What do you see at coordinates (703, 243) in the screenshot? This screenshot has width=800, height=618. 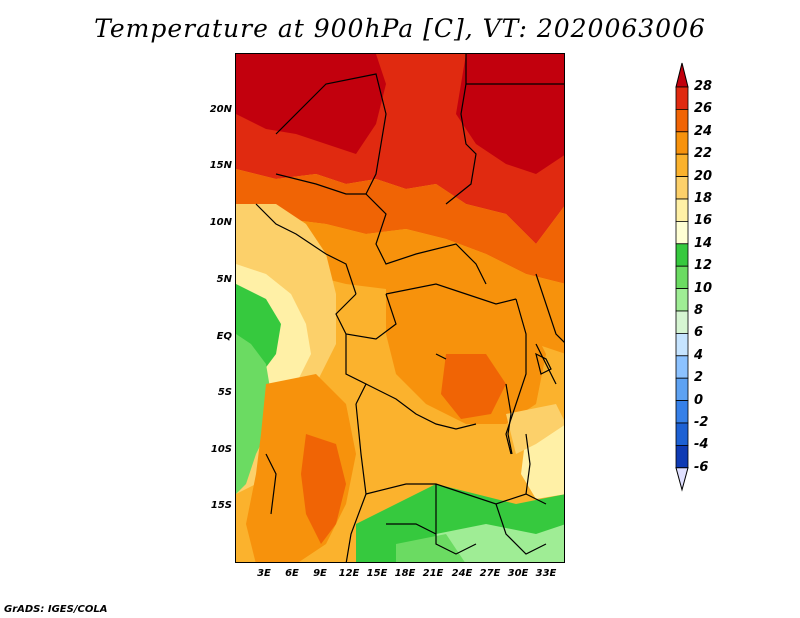 I see `colorbar-tick-label: 14` at bounding box center [703, 243].